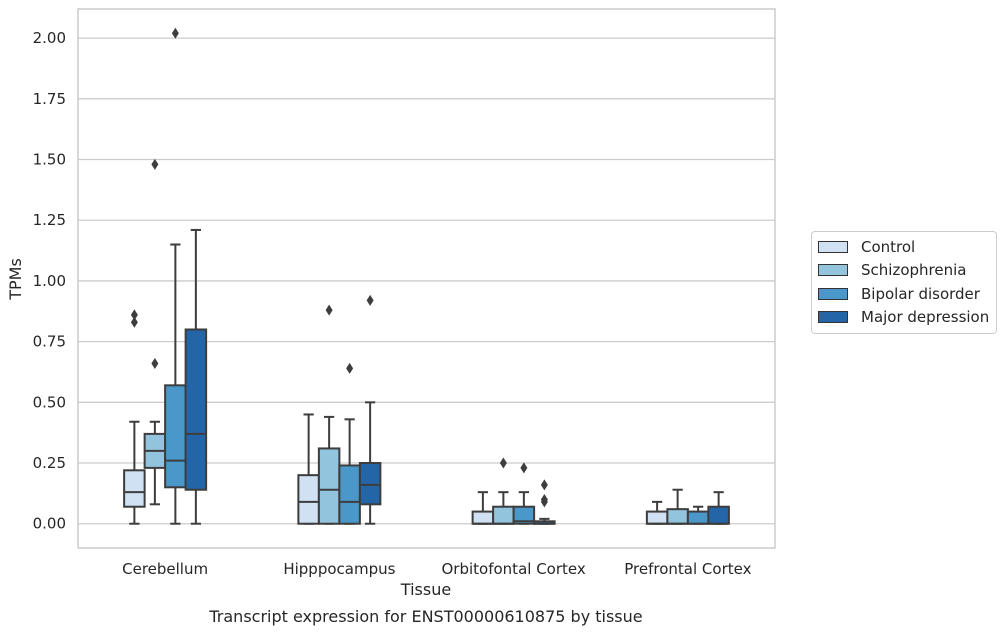 The image size is (1007, 634). I want to click on x-tick-label: Prefrontal Cortex, so click(687, 569).